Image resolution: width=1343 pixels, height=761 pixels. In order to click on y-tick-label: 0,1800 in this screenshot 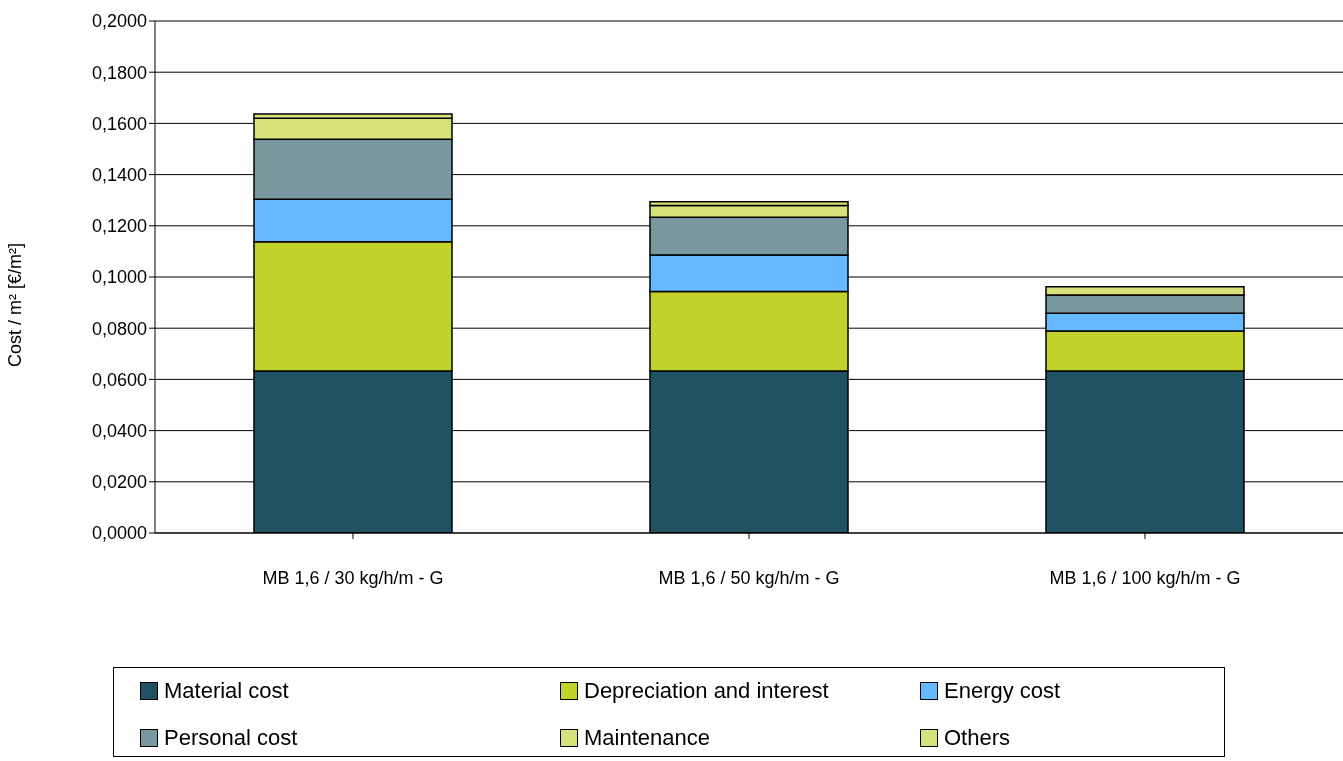, I will do `click(119, 72)`.